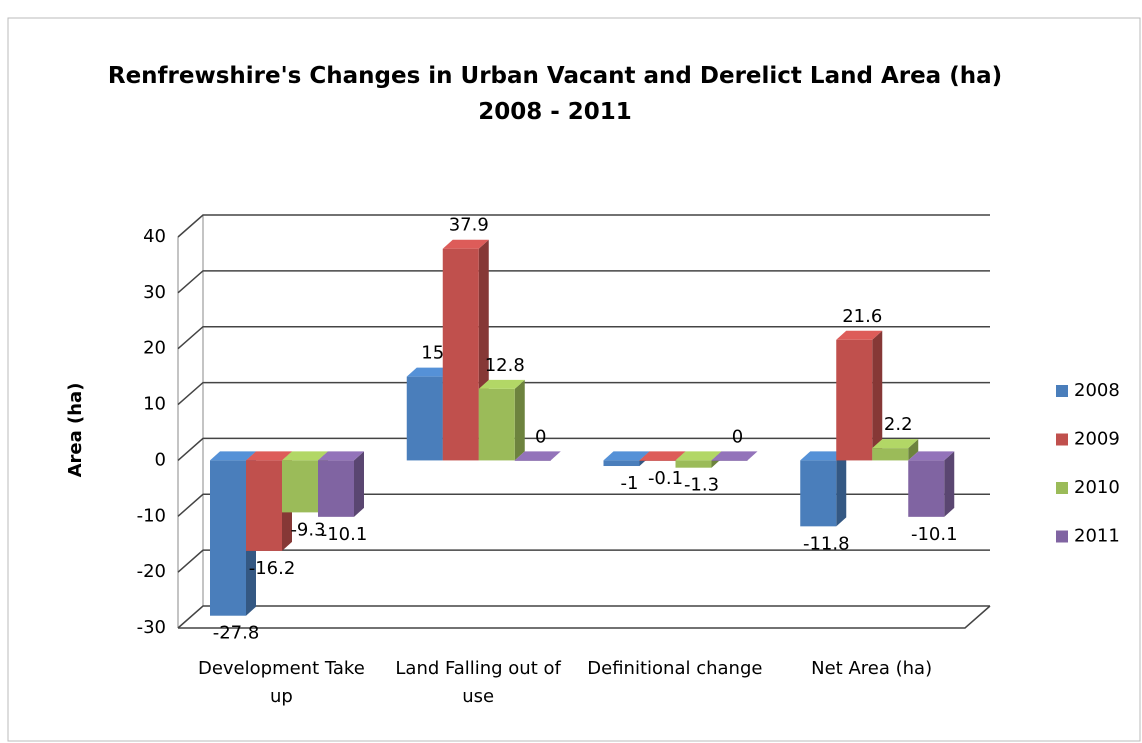 This screenshot has height=743, width=1142. I want to click on y-tick-label: 40, so click(154, 236).